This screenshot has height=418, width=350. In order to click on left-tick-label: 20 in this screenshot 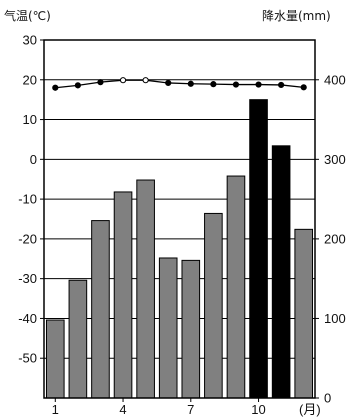, I will do `click(30, 79)`.